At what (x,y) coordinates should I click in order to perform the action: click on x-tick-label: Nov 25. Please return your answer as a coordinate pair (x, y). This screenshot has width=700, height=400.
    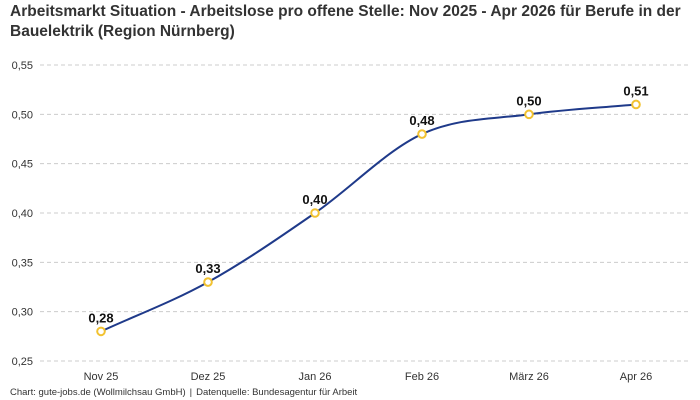
    Looking at the image, I should click on (101, 377).